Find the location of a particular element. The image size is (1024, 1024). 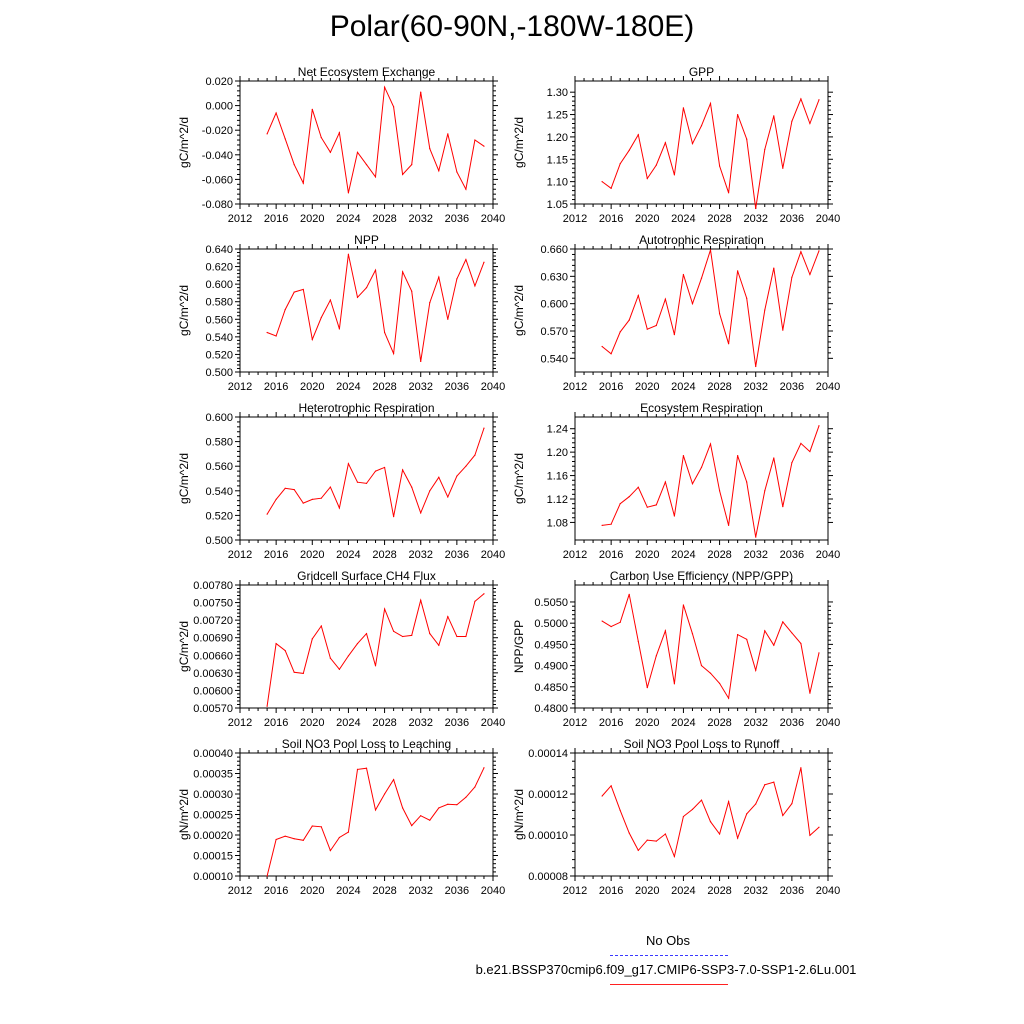

y-tick-label: 0.00630 is located at coordinates (213, 674).